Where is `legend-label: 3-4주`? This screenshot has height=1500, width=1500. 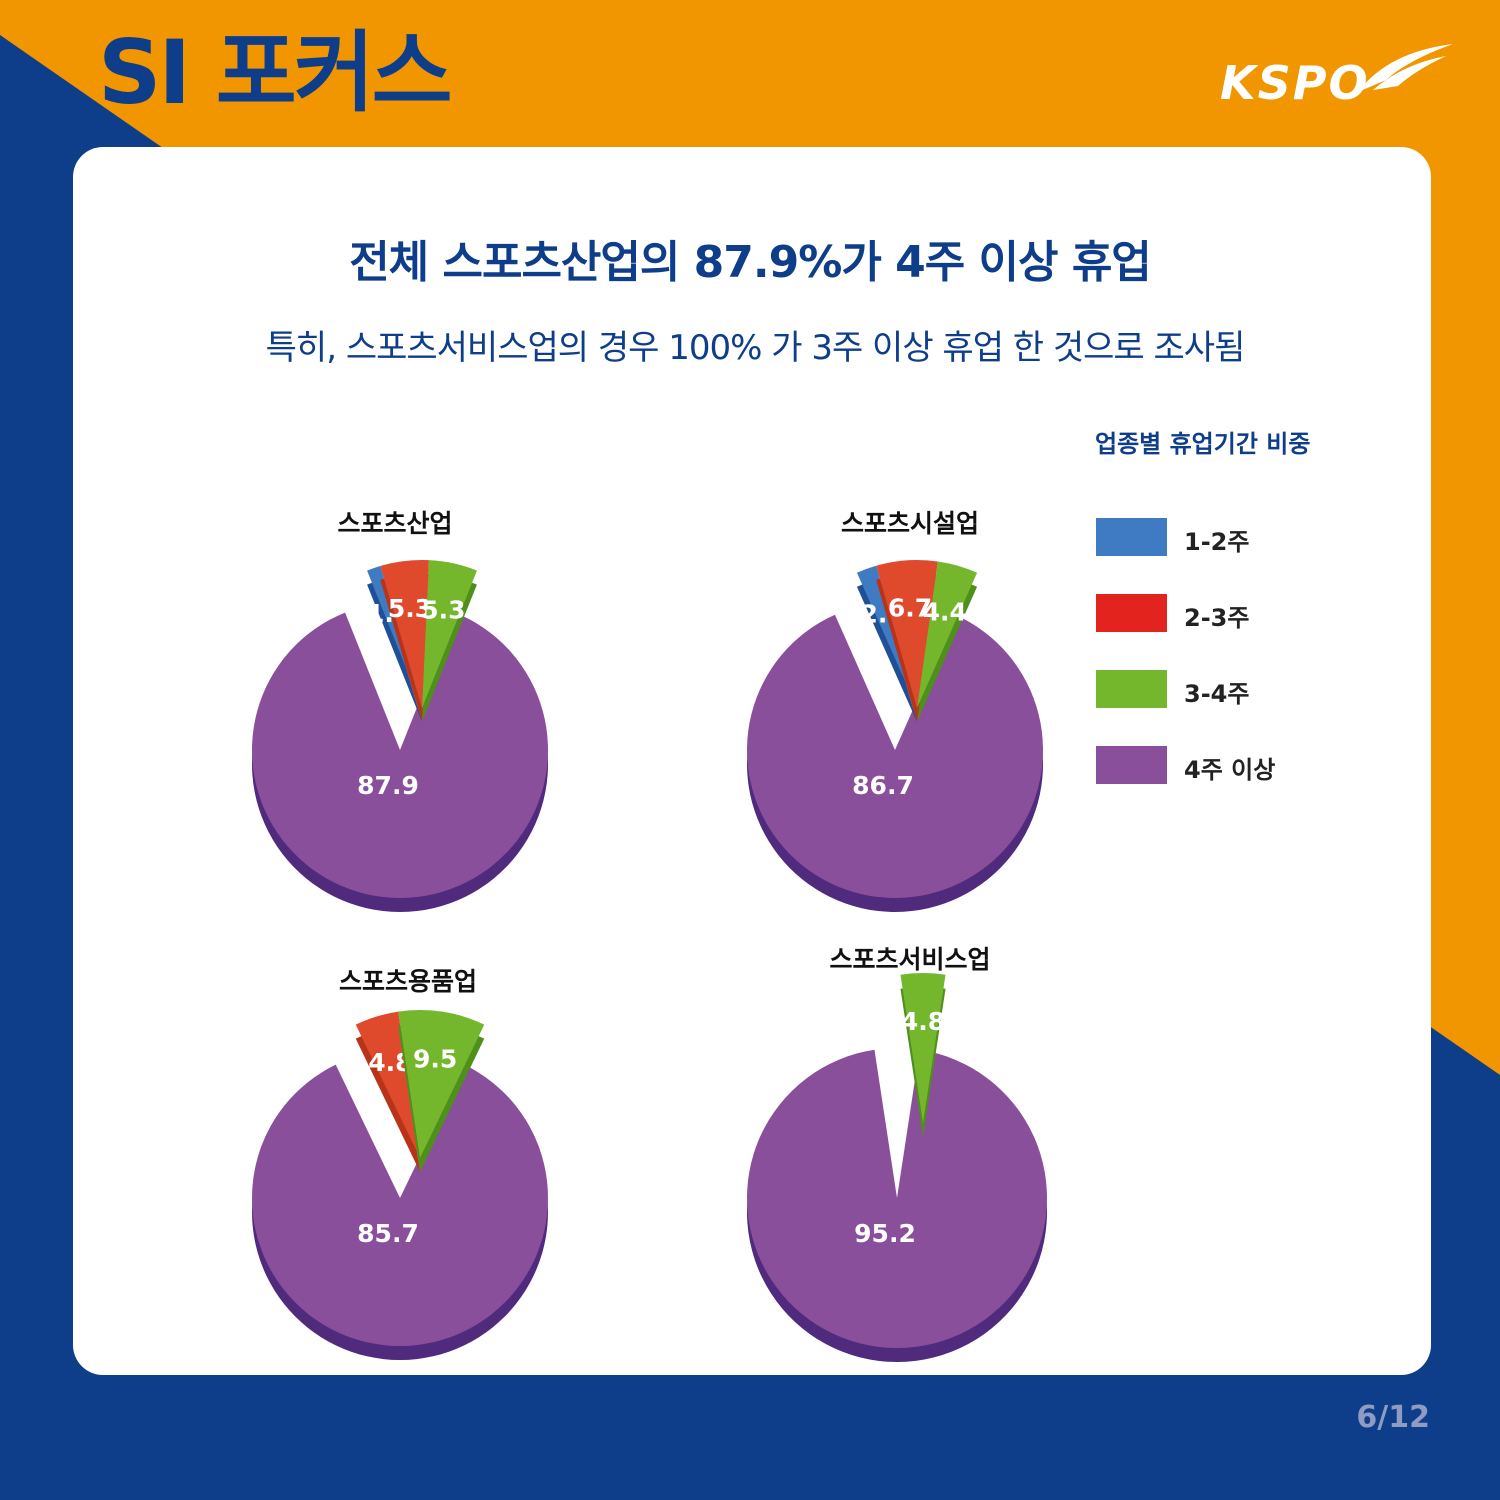 legend-label: 3-4주 is located at coordinates (1216, 691).